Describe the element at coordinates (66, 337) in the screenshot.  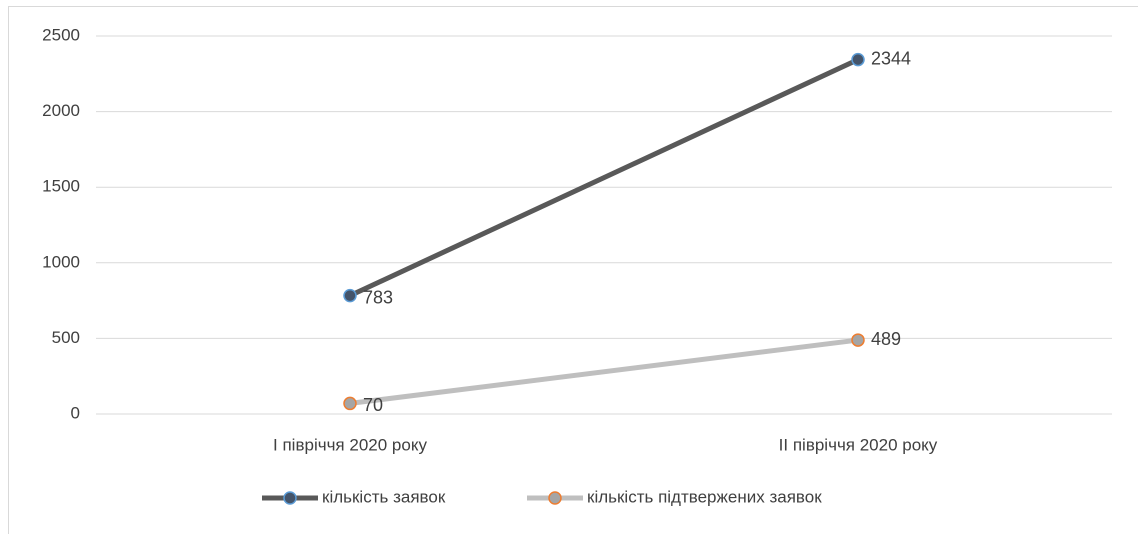
I see `y-tick-label: 500` at that location.